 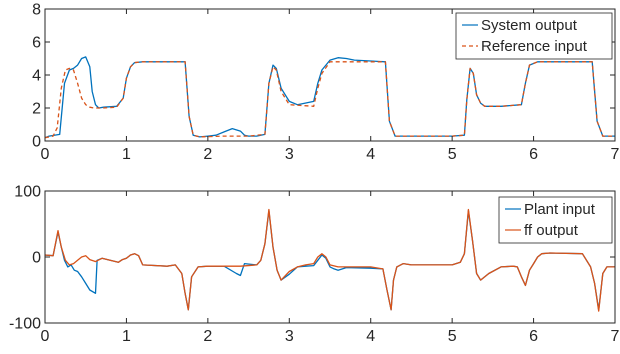 I want to click on legend-label-system-output: System output, so click(x=529, y=25).